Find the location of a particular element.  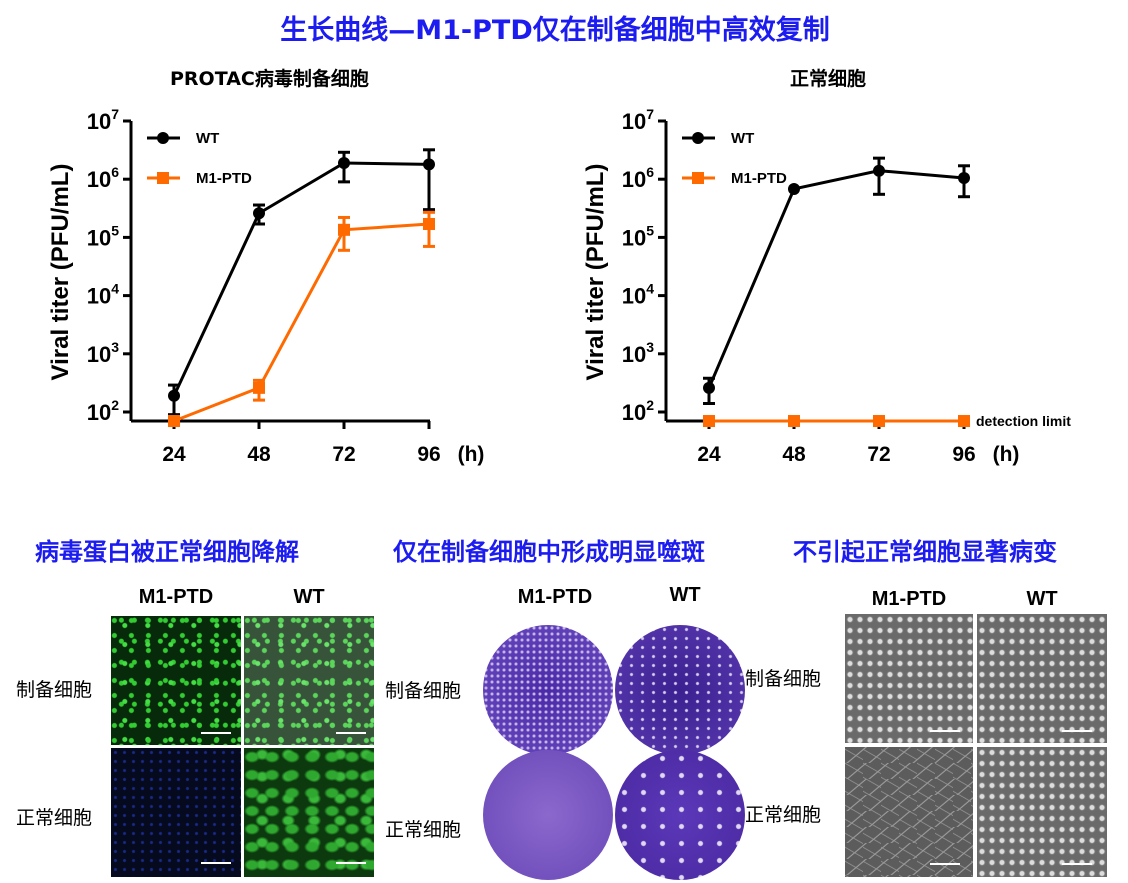

section-title-left: 病毒蛋白被正常细胞降解 is located at coordinates (167, 552).